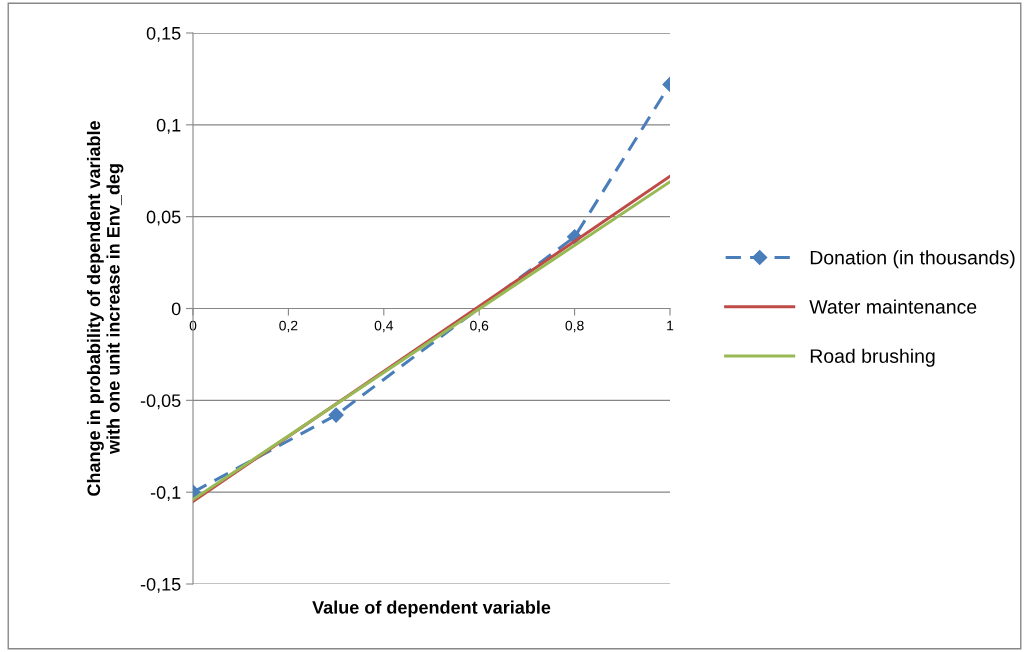 The height and width of the screenshot is (652, 1029). Describe the element at coordinates (384, 326) in the screenshot. I see `x-tick-label: 0,4` at that location.